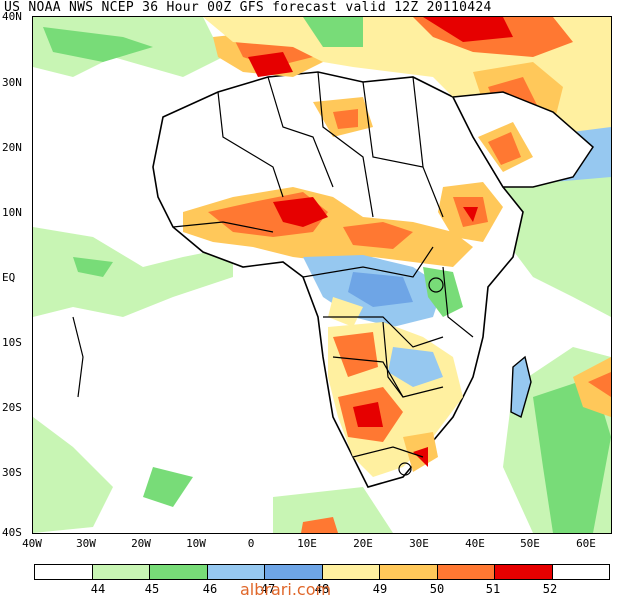 Image resolution: width=620 pixels, height=599 pixels. What do you see at coordinates (12, 147) in the screenshot?
I see `lat-label: 20N` at bounding box center [12, 147].